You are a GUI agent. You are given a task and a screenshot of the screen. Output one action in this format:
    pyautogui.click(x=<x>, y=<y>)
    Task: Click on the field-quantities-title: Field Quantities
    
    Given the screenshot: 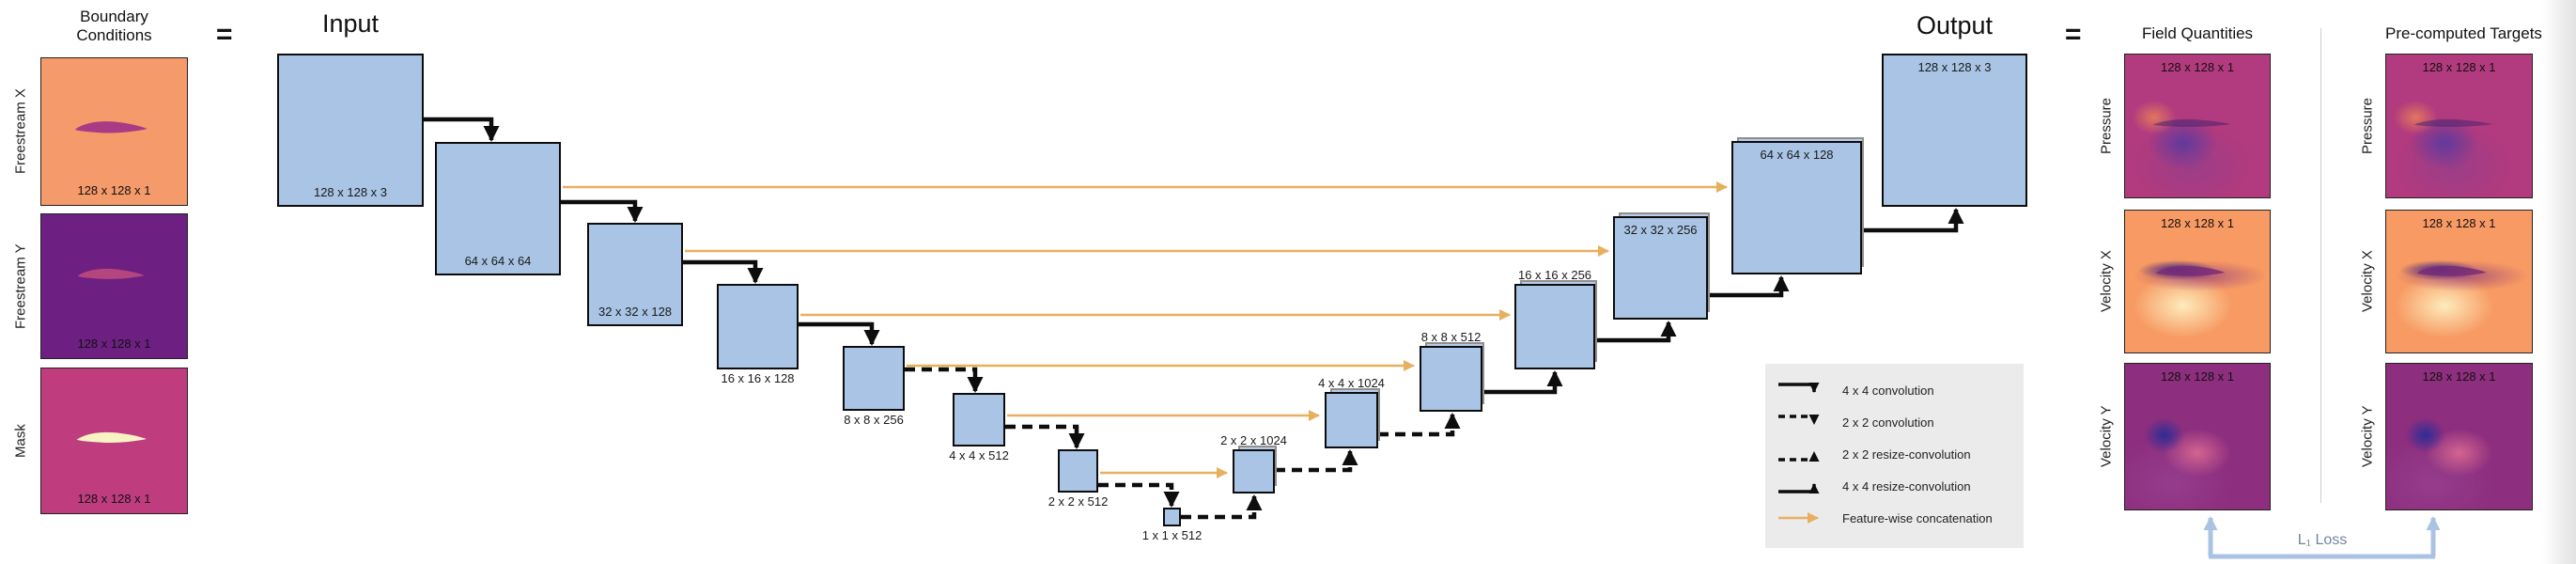 What is the action you would take?
    pyautogui.click(x=2197, y=33)
    